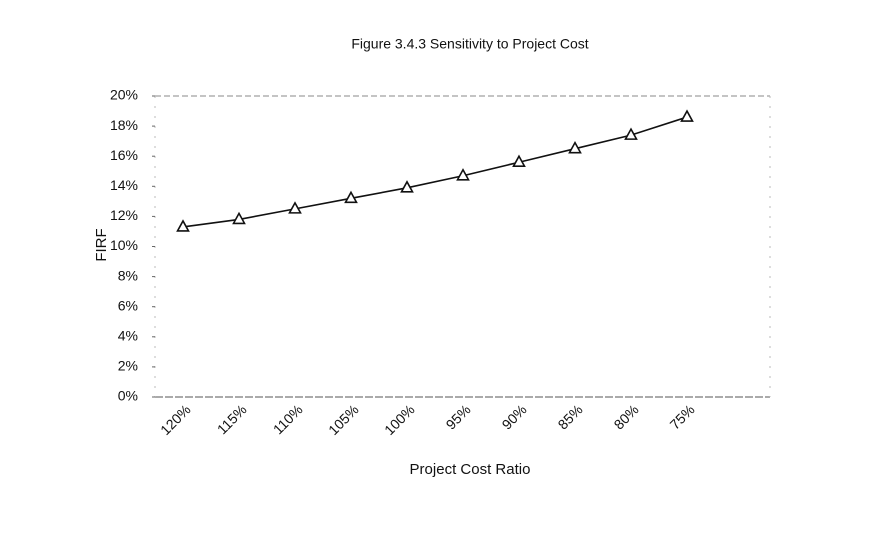 The height and width of the screenshot is (535, 869). Describe the element at coordinates (288, 419) in the screenshot. I see `x-tick-label: 110%` at that location.